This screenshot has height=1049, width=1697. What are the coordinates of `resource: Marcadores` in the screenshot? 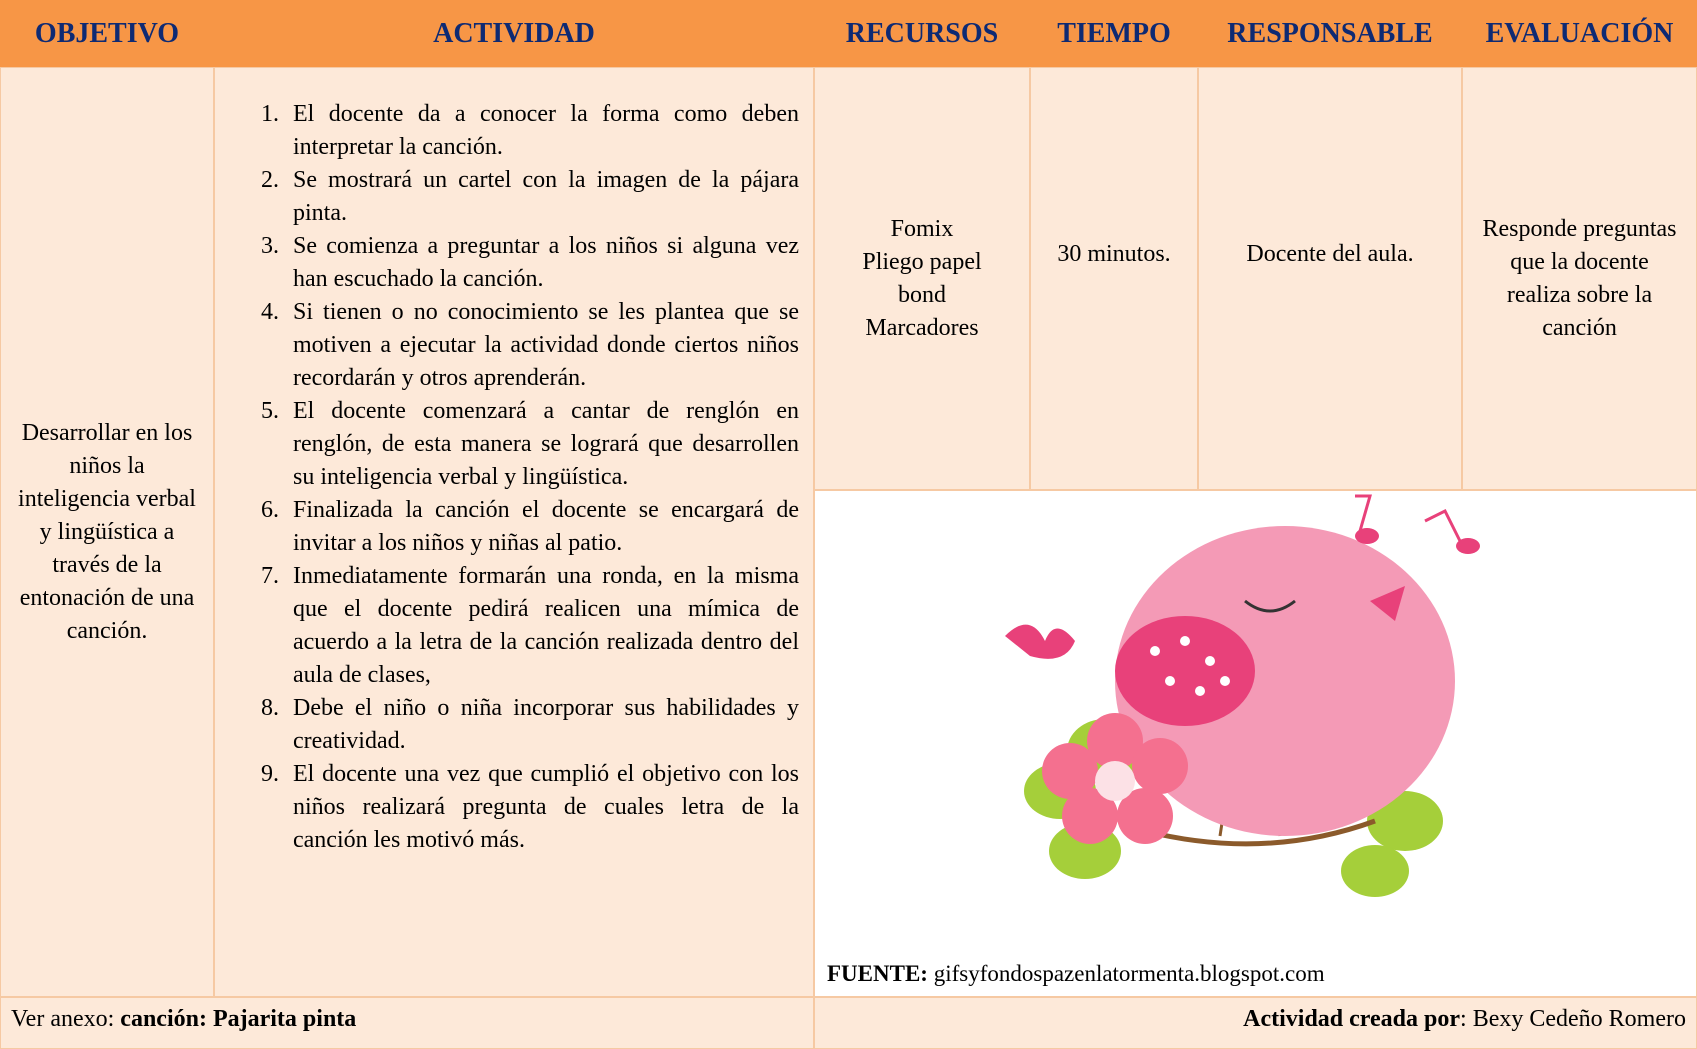 It's located at (922, 327).